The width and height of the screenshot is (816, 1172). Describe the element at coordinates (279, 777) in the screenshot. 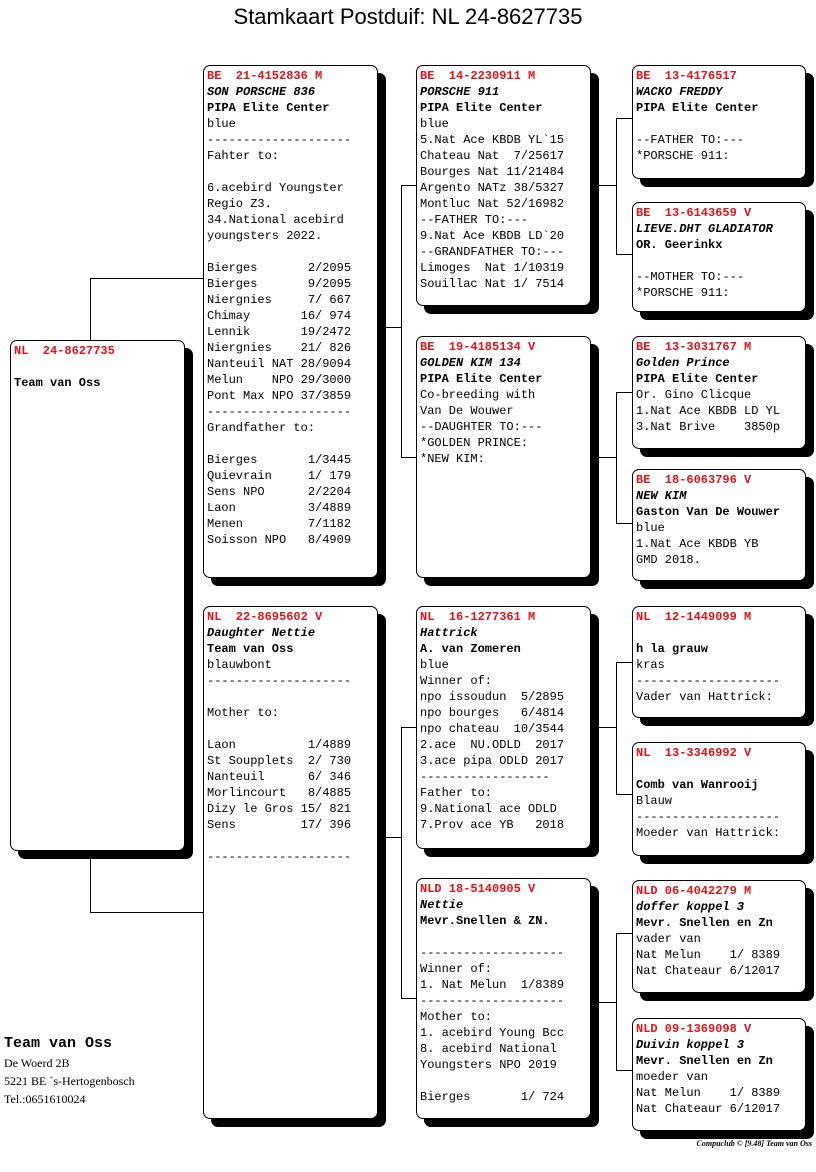

I see `pedigree-line: Nanteuil 6/ 346` at that location.